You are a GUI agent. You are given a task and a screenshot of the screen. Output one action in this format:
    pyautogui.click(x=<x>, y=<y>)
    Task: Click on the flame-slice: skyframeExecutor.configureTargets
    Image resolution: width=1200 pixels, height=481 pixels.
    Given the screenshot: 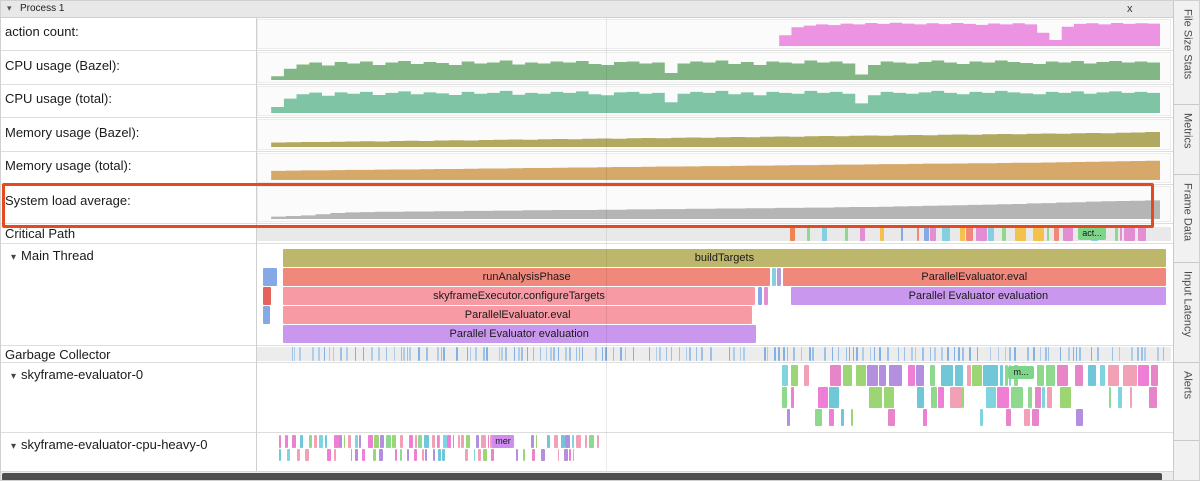 What is the action you would take?
    pyautogui.click(x=519, y=296)
    